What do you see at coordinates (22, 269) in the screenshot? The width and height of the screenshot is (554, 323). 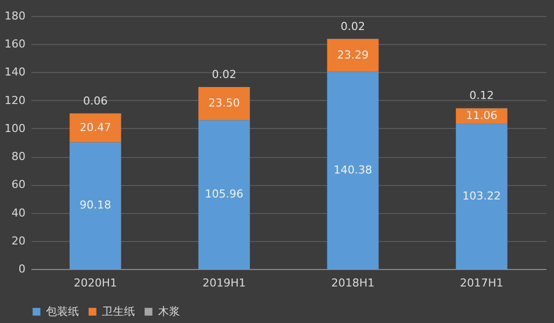 I see `y-tick-label: 0` at bounding box center [22, 269].